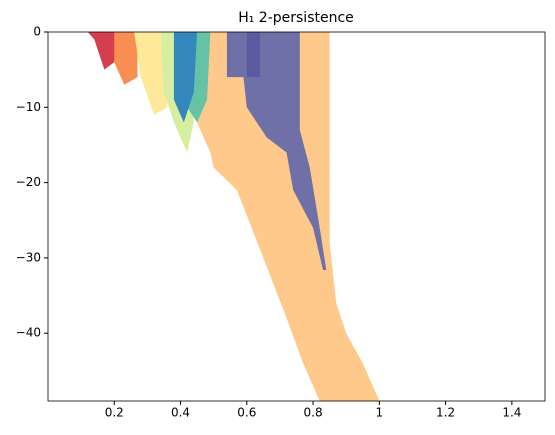  What do you see at coordinates (296, 18) in the screenshot?
I see `chart-title: H₁ 2-persistence` at bounding box center [296, 18].